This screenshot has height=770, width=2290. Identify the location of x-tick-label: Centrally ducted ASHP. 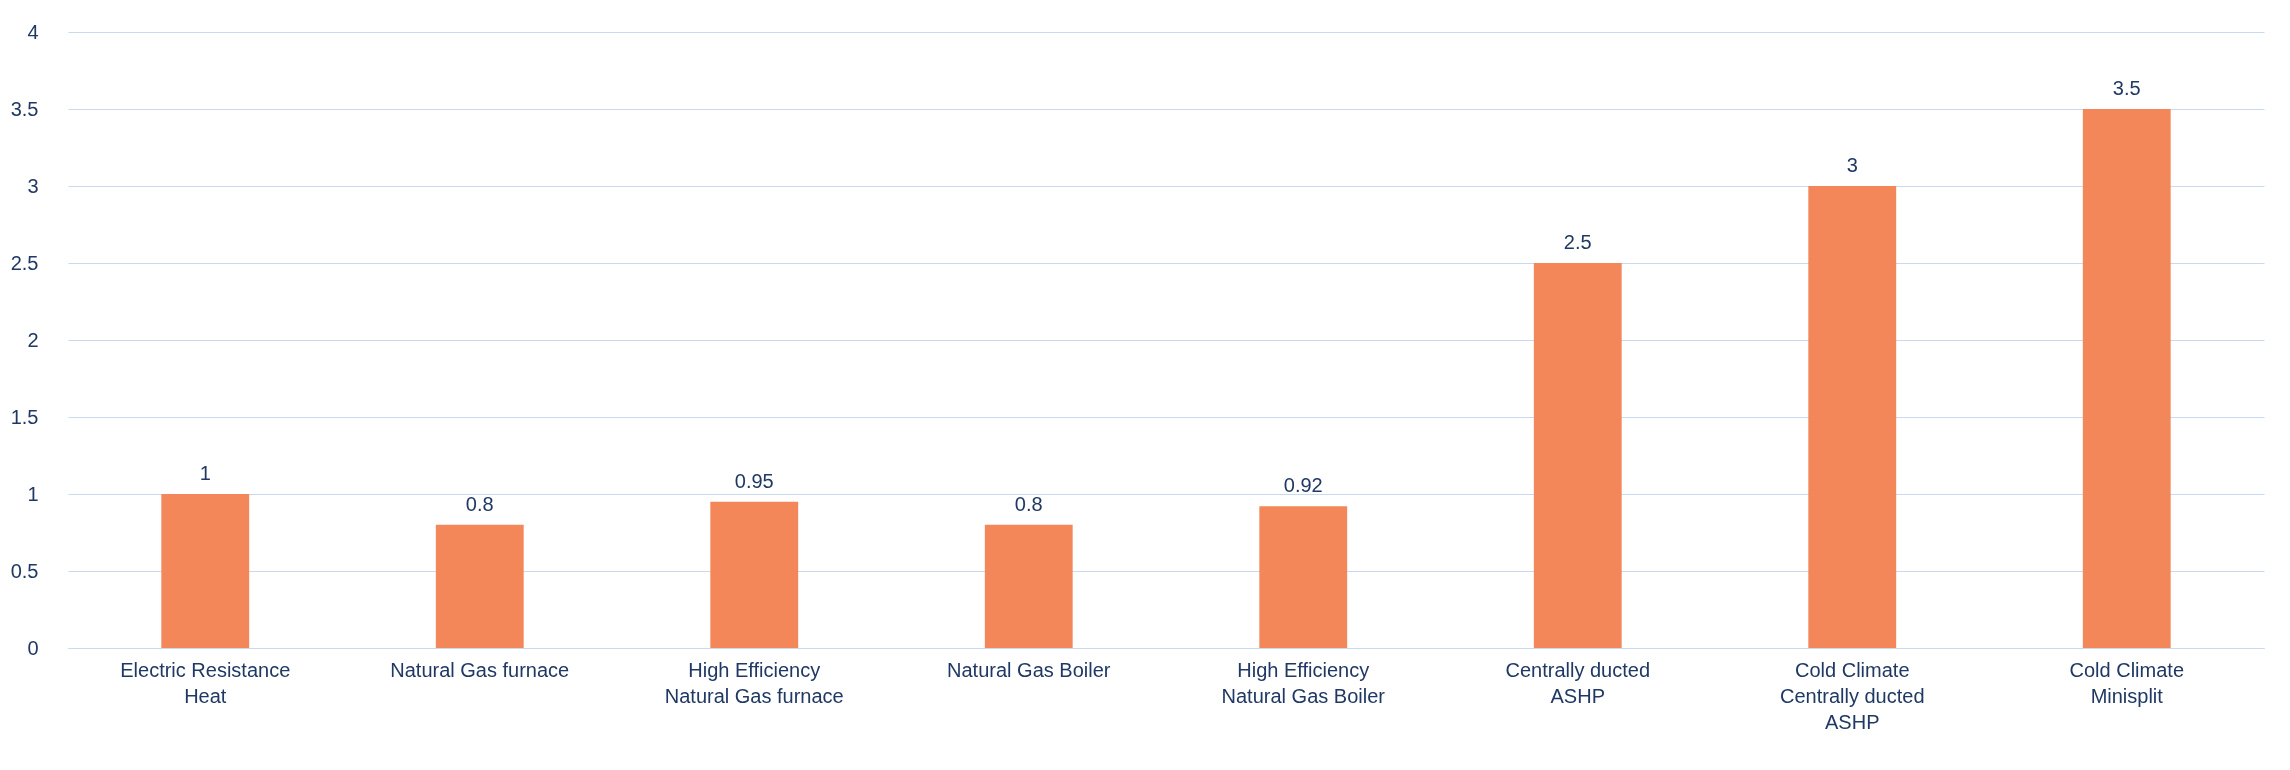
(1578, 682).